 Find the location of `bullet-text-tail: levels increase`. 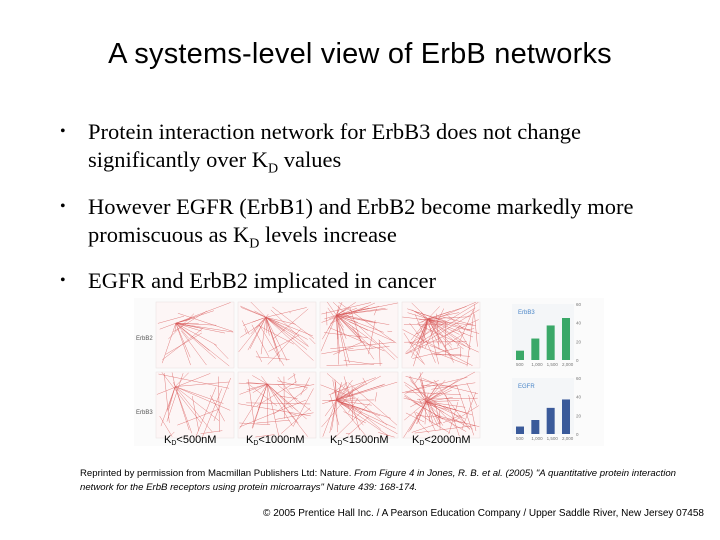

bullet-text-tail: levels increase is located at coordinates (328, 234).